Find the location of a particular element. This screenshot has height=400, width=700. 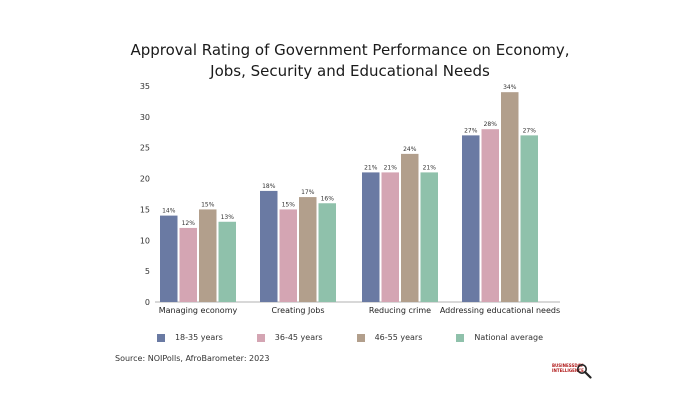

logo-line-1: BUSINESSDAY is located at coordinates (568, 365).